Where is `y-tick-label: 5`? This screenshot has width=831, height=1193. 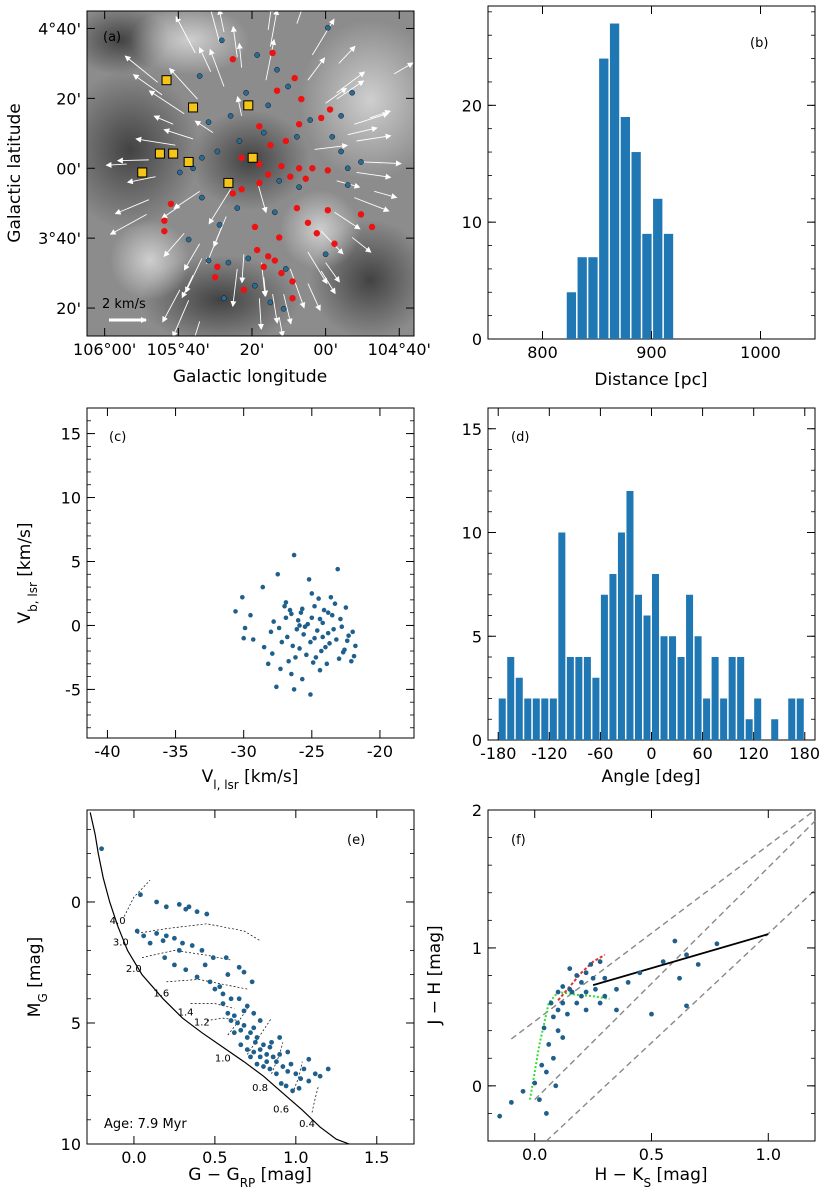 y-tick-label: 5 is located at coordinates (477, 636).